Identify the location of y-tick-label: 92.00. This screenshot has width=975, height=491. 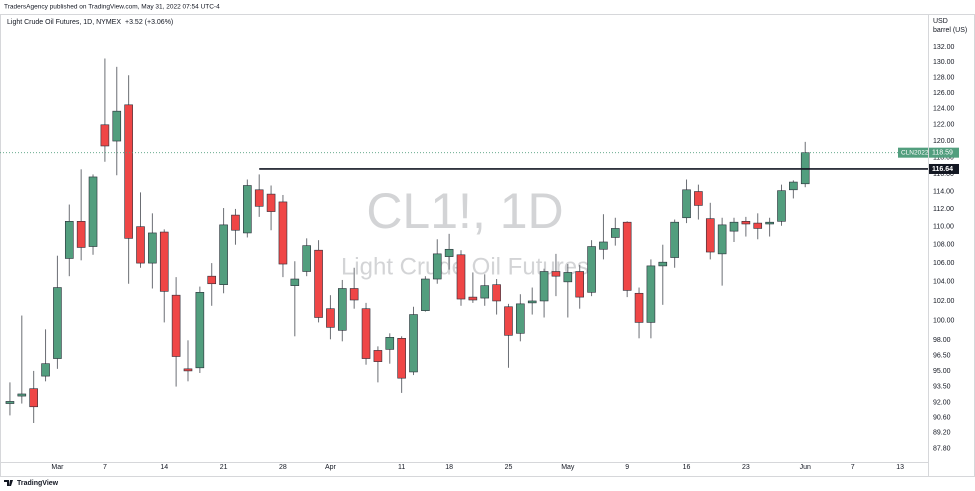
(942, 402).